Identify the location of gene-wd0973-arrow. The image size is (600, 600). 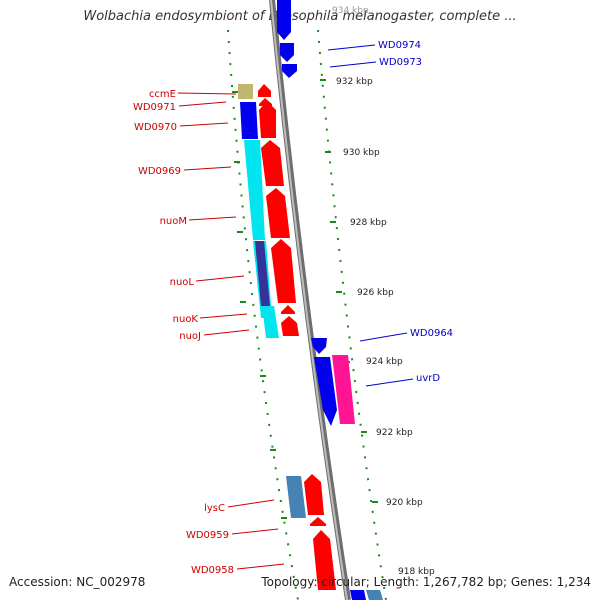
(287, 52).